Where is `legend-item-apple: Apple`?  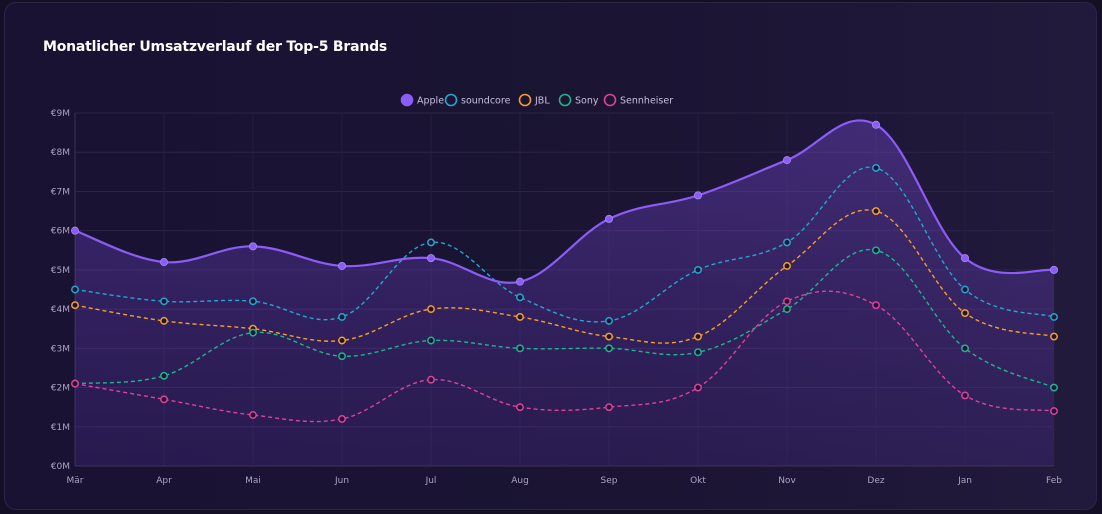 legend-item-apple: Apple is located at coordinates (422, 100).